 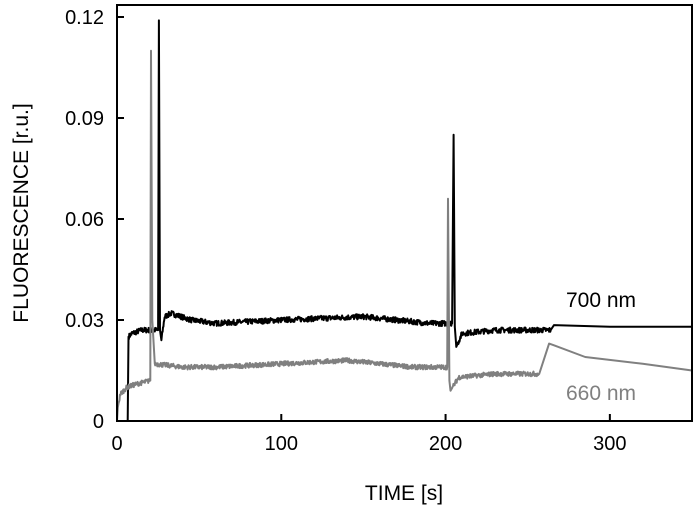 I want to click on x-tick-label: 200, so click(x=445, y=444).